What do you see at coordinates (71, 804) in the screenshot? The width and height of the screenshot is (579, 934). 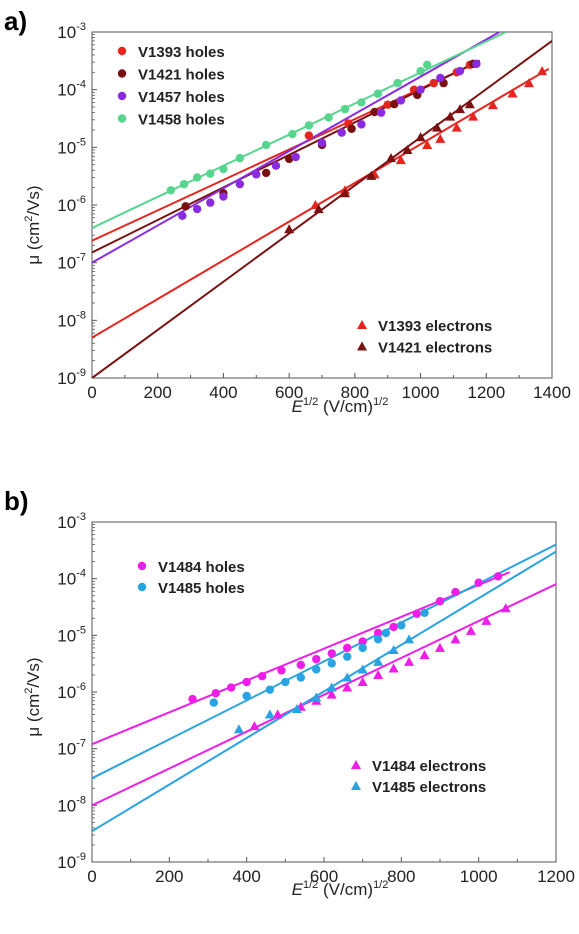 I see `panel-b-y-tick-label: 10⁻⁸` at bounding box center [71, 804].